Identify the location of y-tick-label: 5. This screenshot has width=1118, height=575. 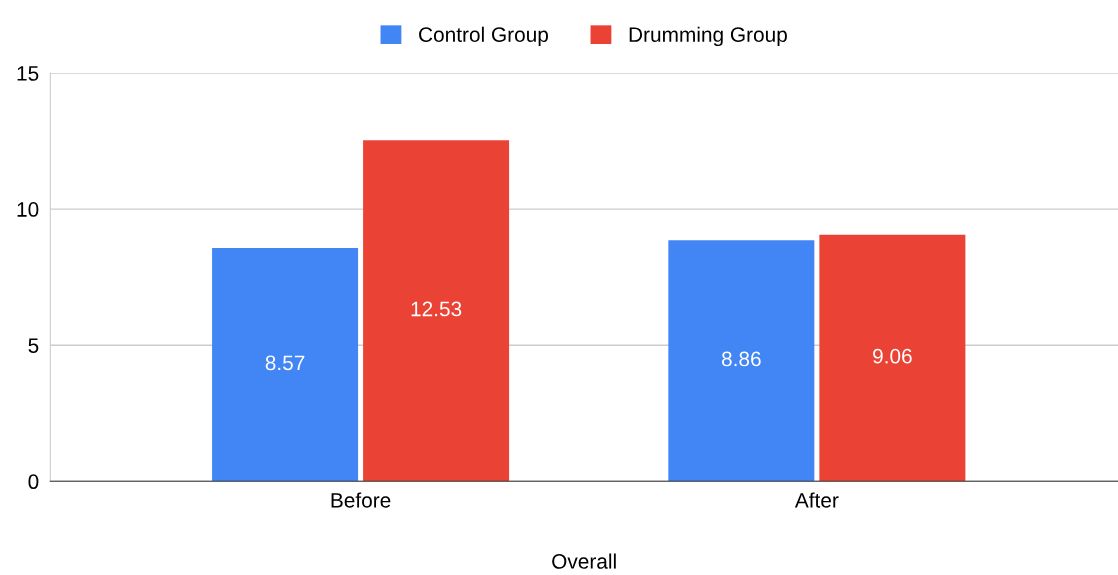
(33, 345).